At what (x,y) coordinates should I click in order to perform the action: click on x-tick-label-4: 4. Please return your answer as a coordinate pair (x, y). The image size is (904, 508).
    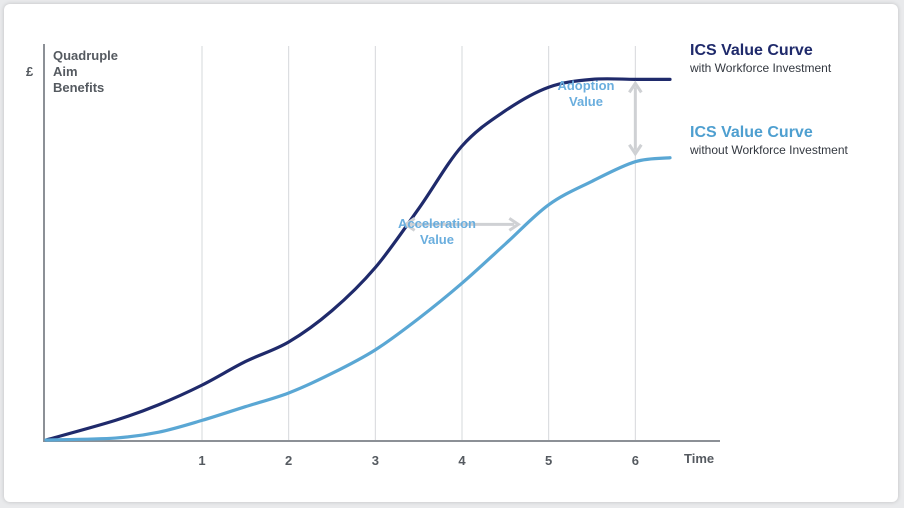
    Looking at the image, I should click on (462, 460).